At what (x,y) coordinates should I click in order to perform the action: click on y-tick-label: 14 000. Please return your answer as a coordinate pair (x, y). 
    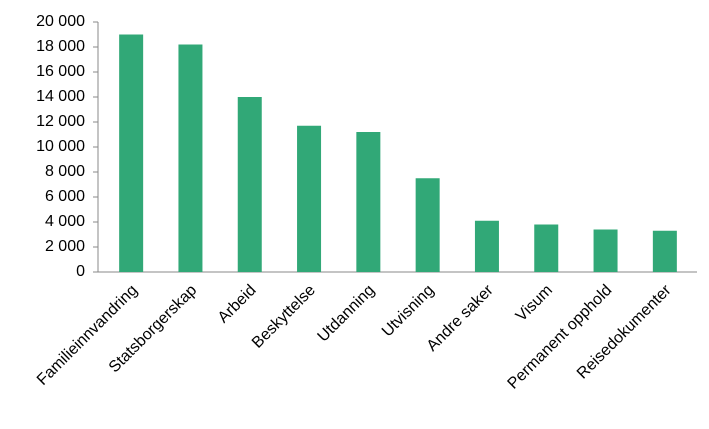
    Looking at the image, I should click on (60, 96).